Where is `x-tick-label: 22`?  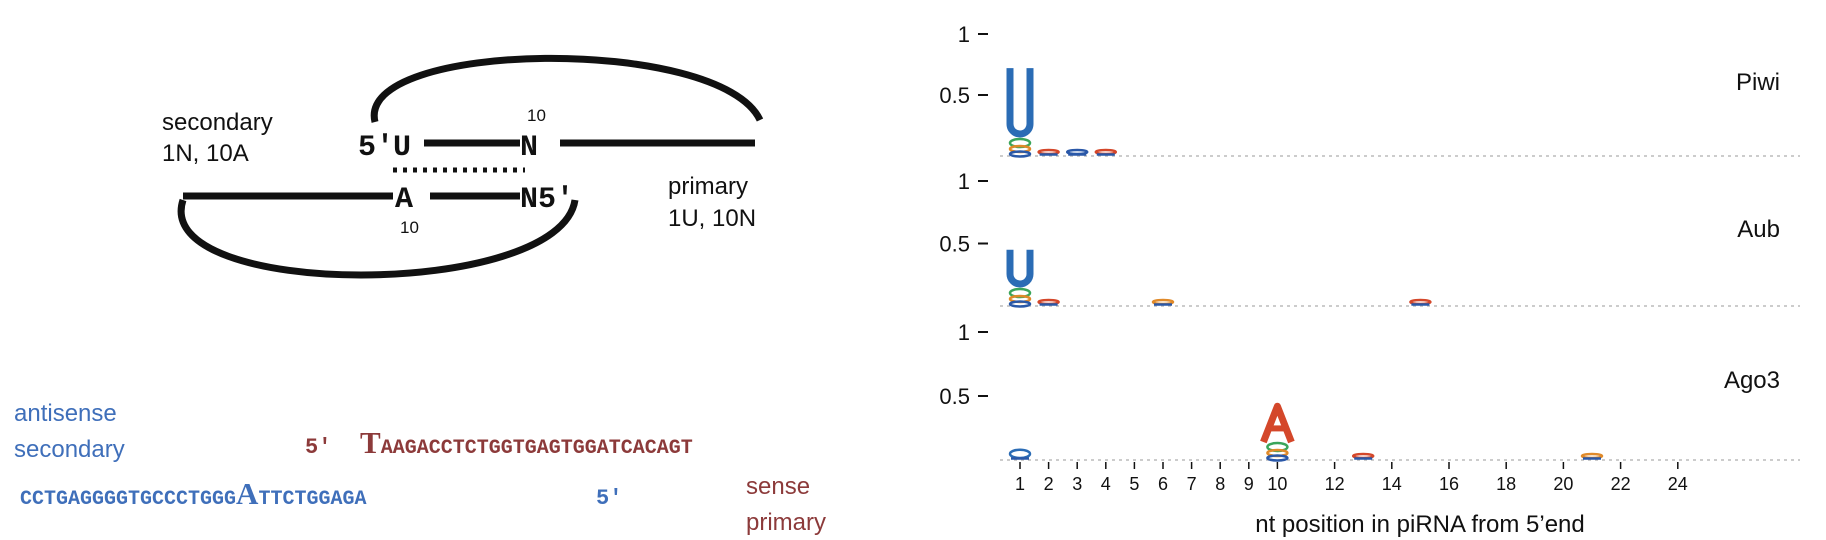 x-tick-label: 22 is located at coordinates (1621, 484).